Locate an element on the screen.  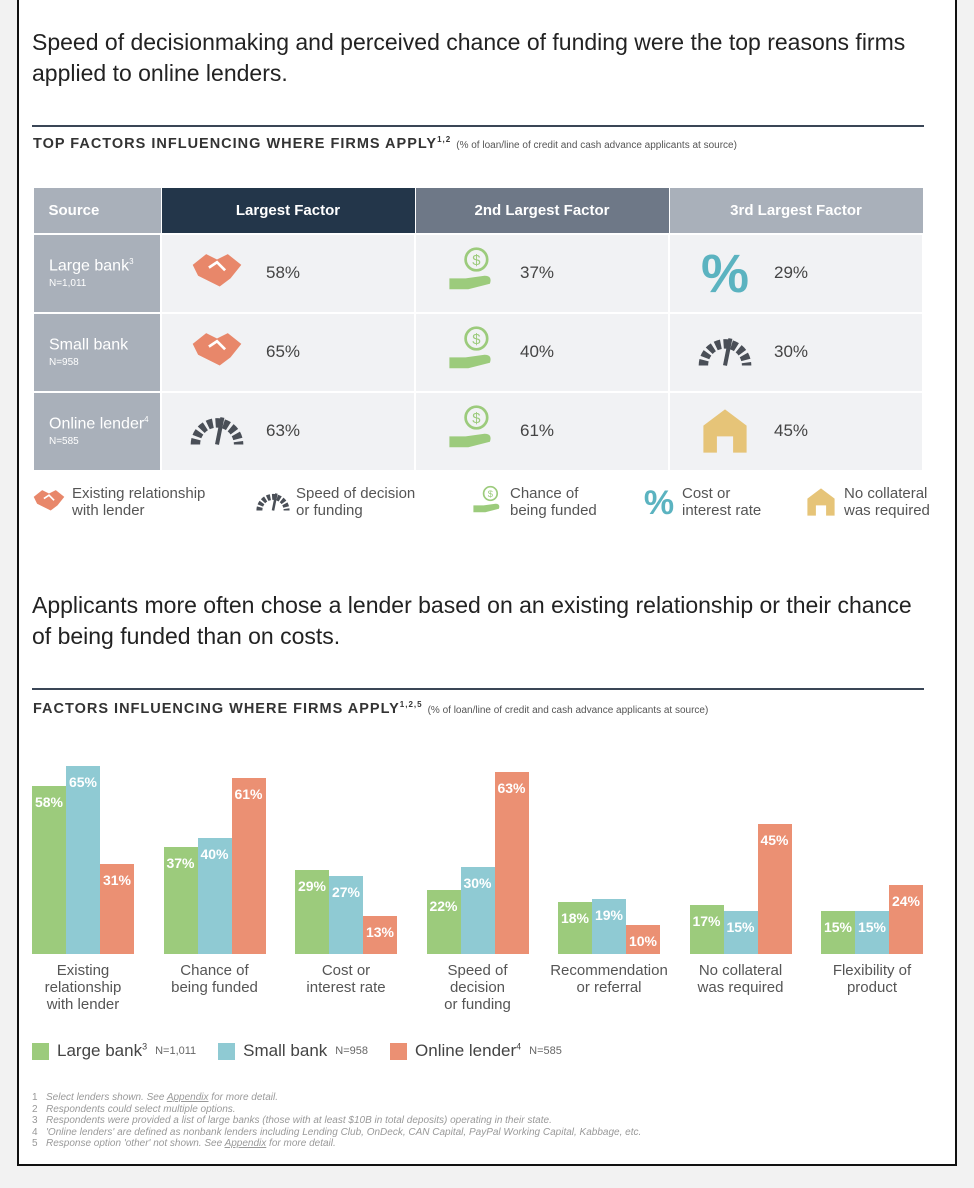
title-sup: 1,2,5 is located at coordinates (411, 704).